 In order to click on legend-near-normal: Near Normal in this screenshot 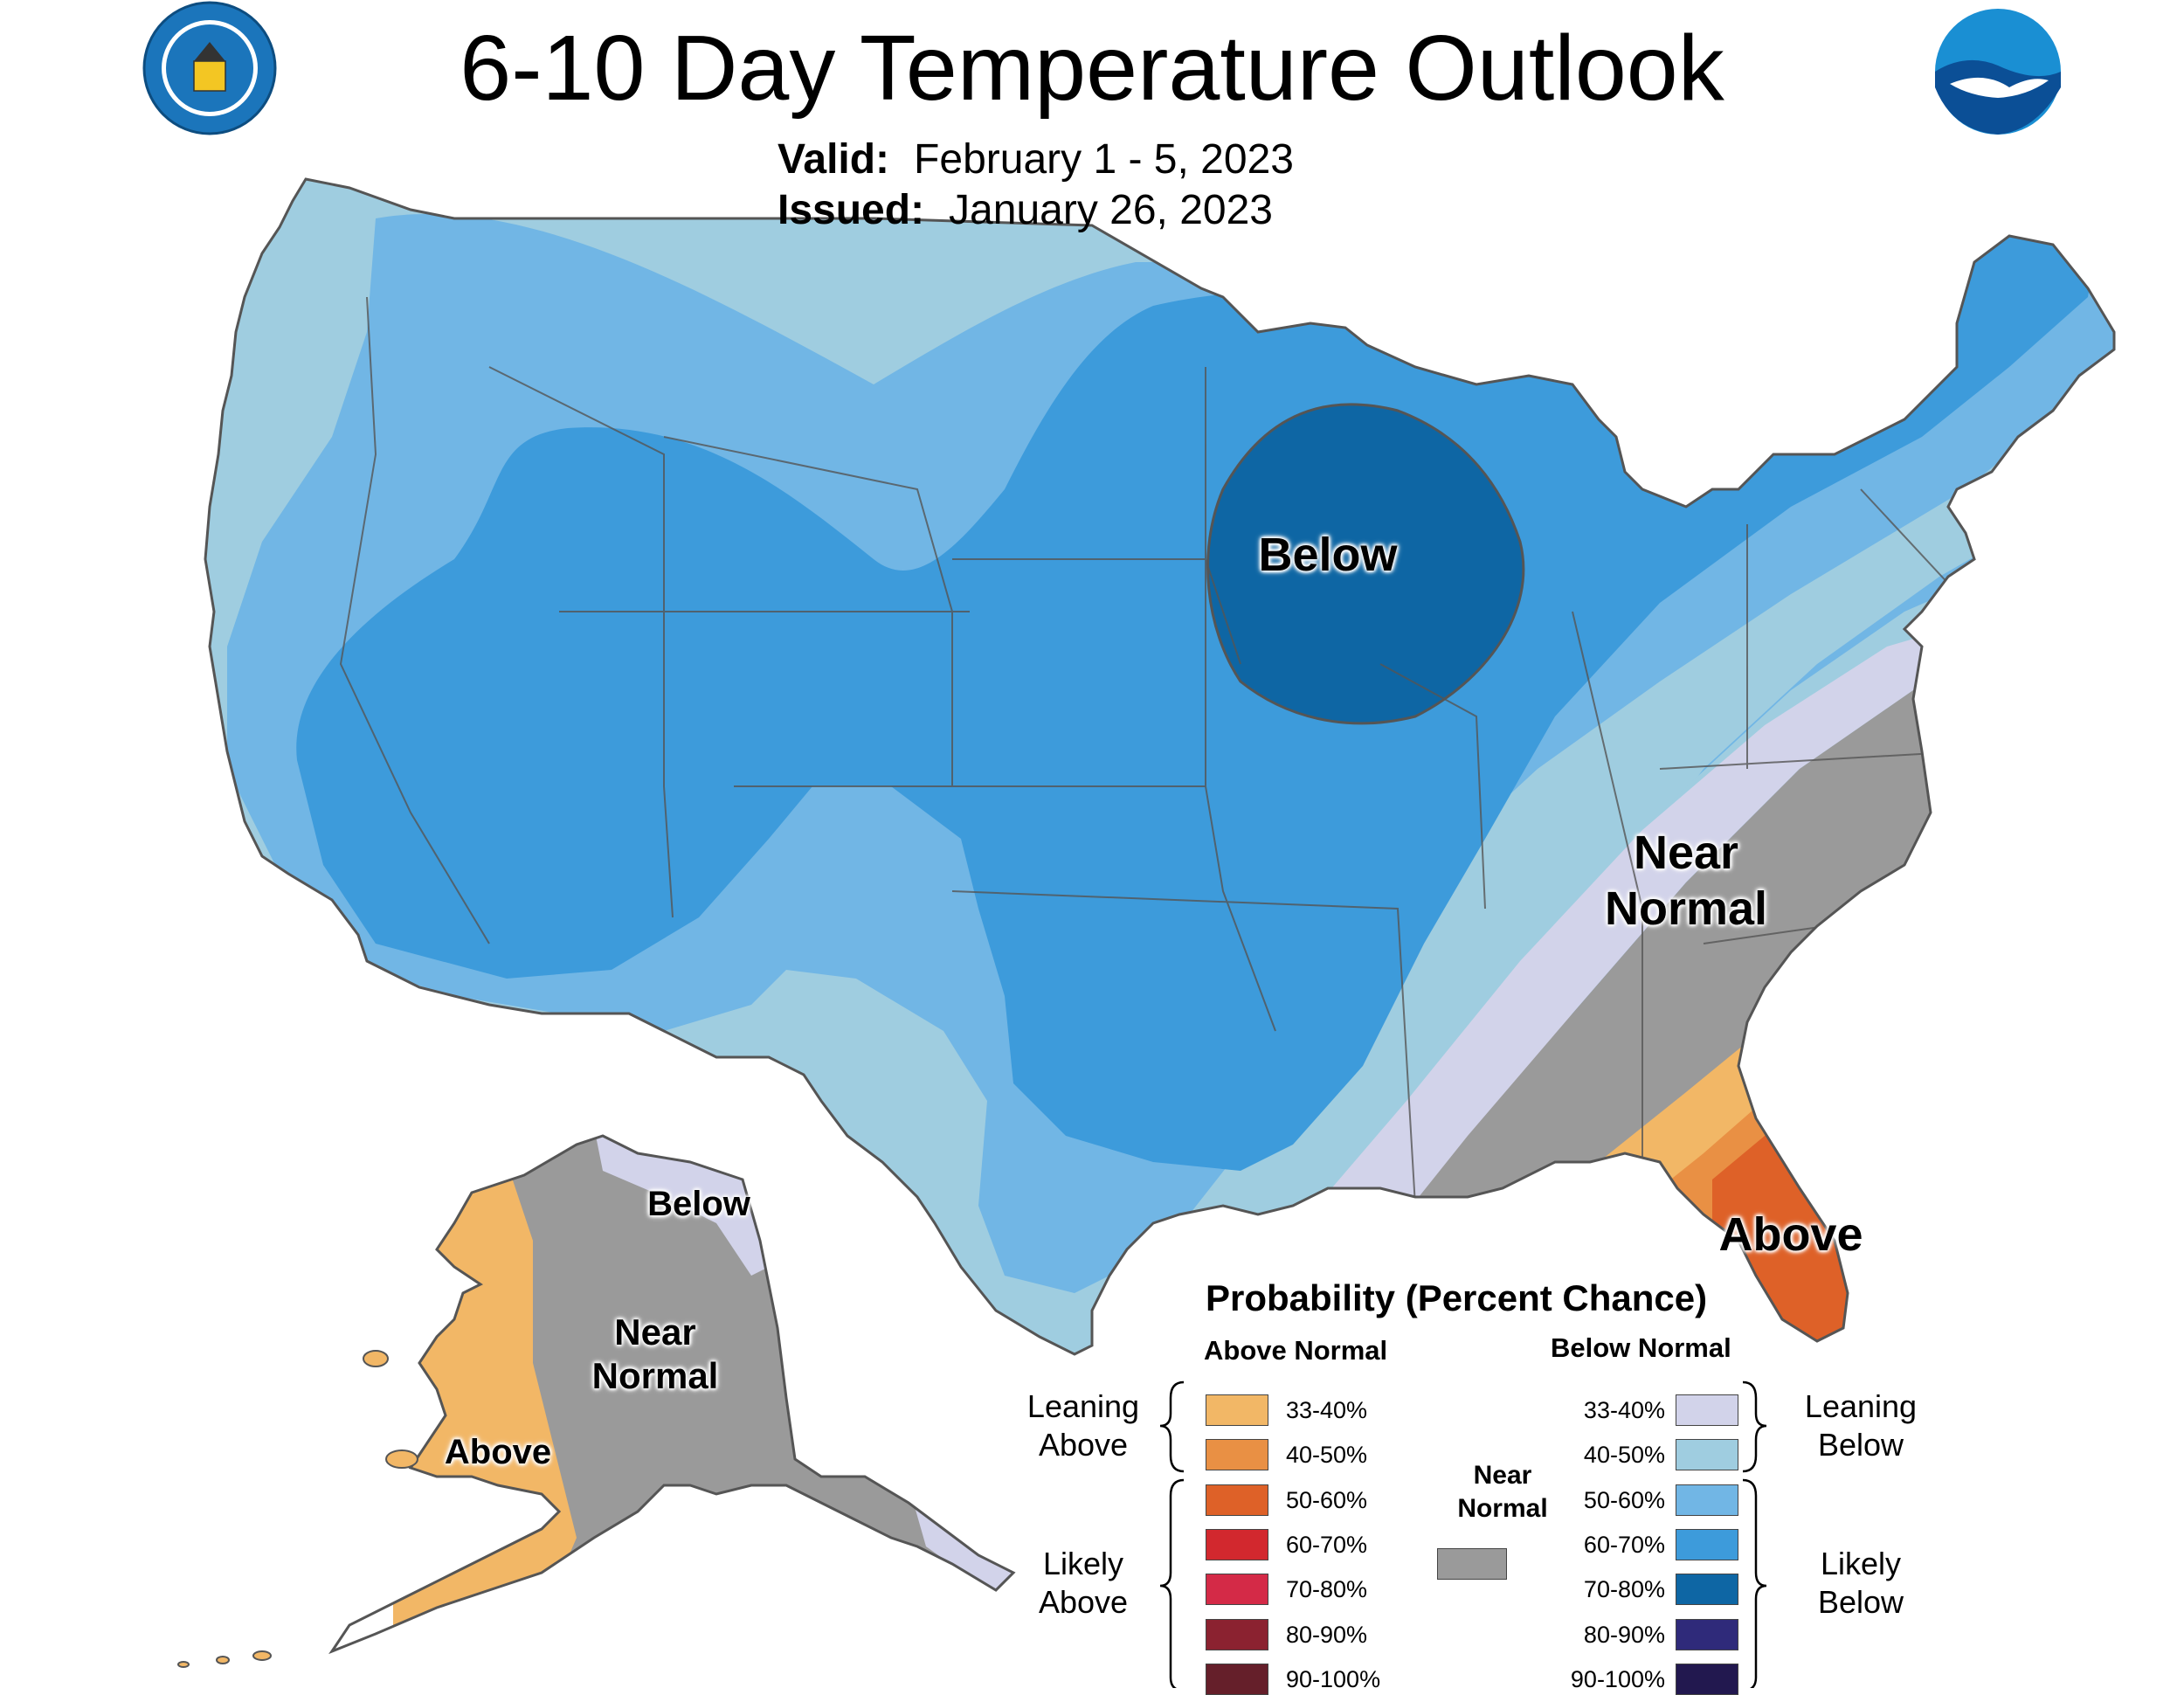, I will do `click(1502, 1492)`.